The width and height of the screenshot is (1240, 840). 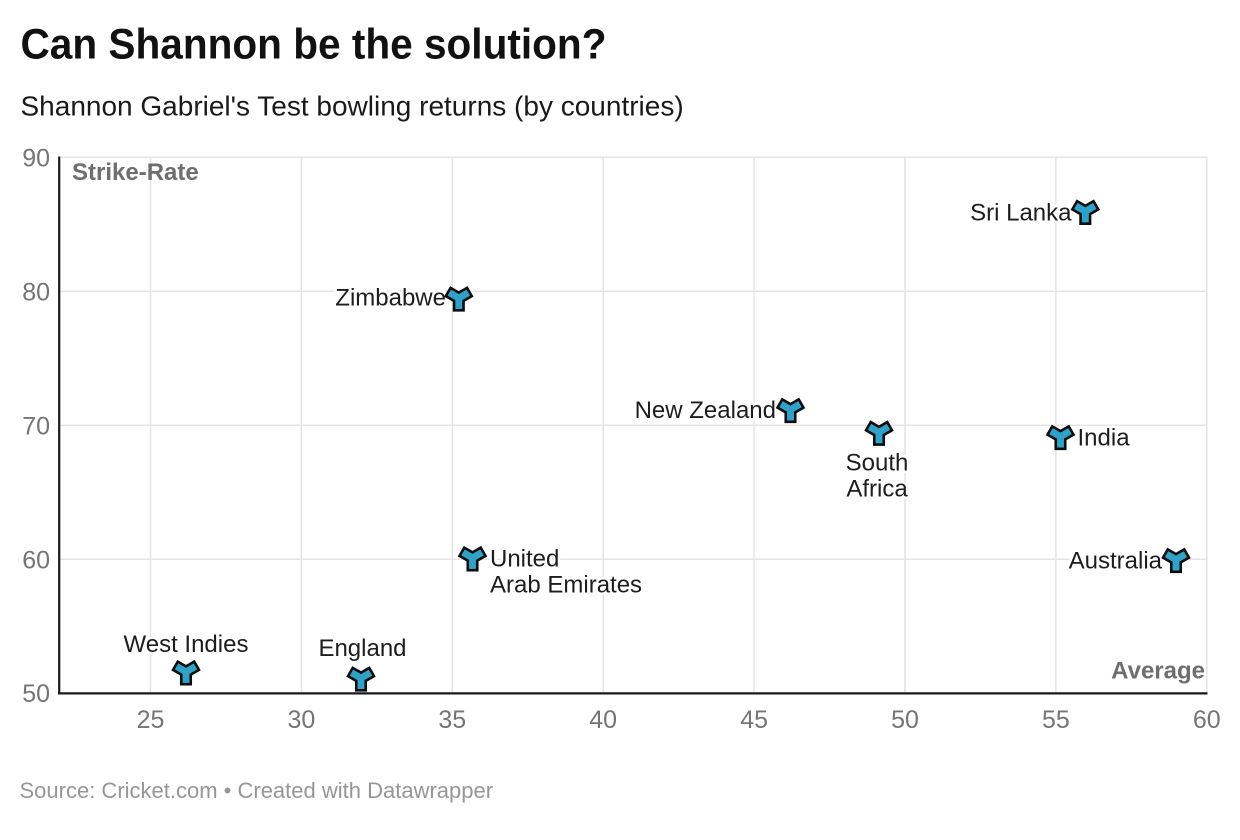 I want to click on svg-text: India, so click(x=1104, y=438).